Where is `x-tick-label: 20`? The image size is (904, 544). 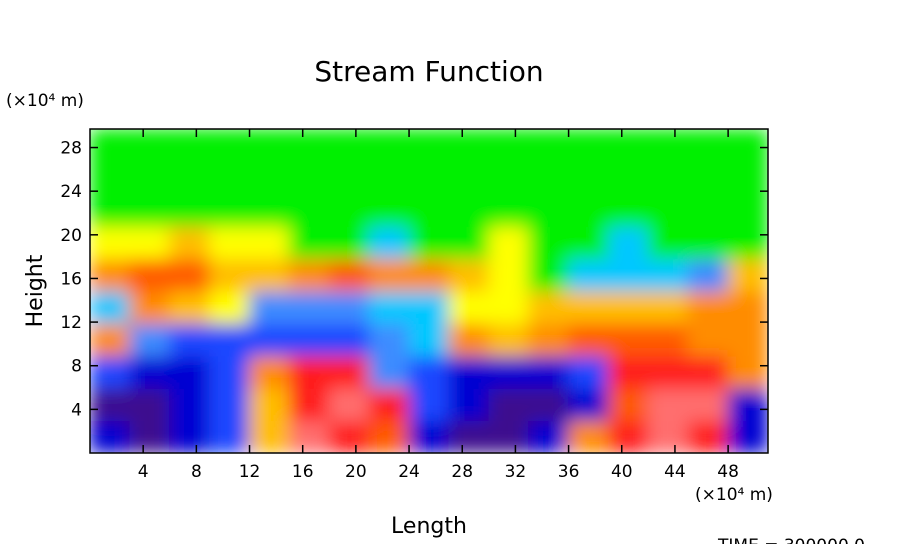
x-tick-label: 20 is located at coordinates (356, 472).